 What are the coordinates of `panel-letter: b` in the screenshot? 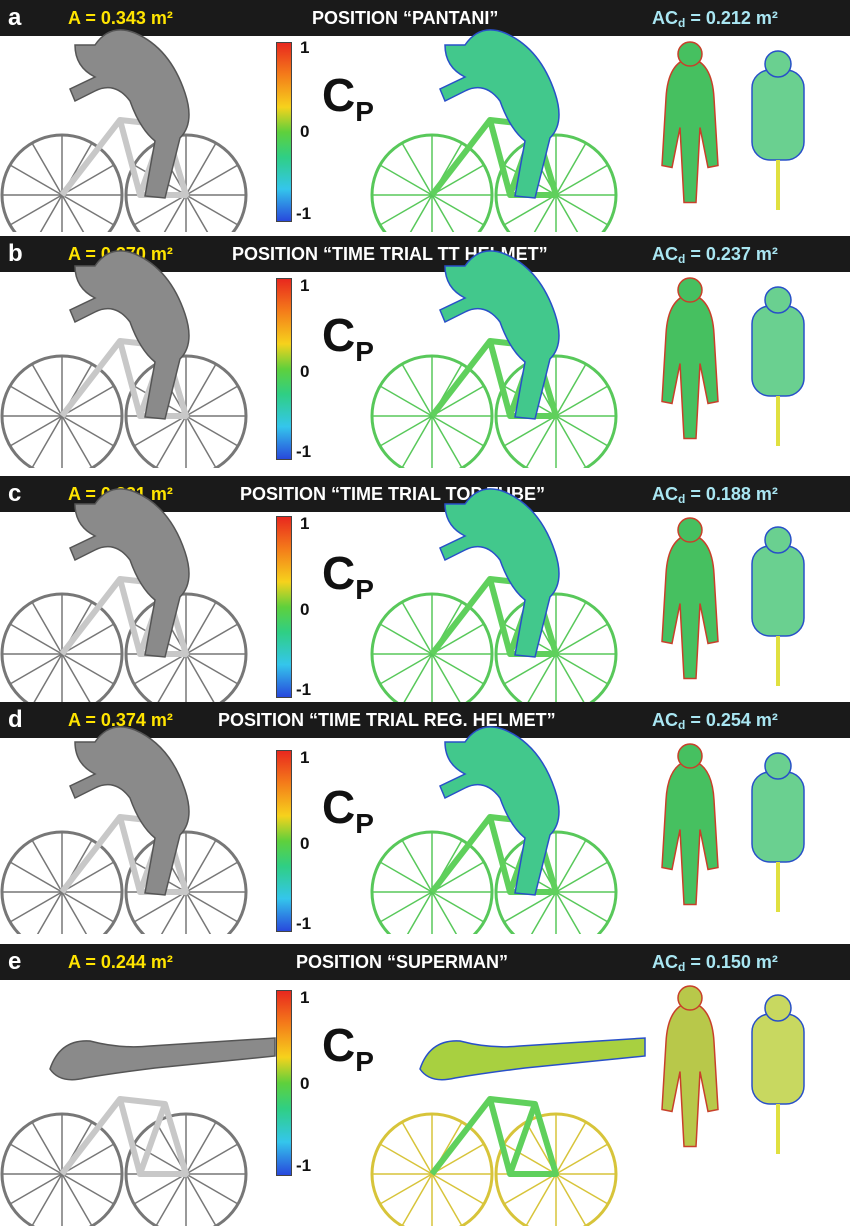 It's located at (15, 253).